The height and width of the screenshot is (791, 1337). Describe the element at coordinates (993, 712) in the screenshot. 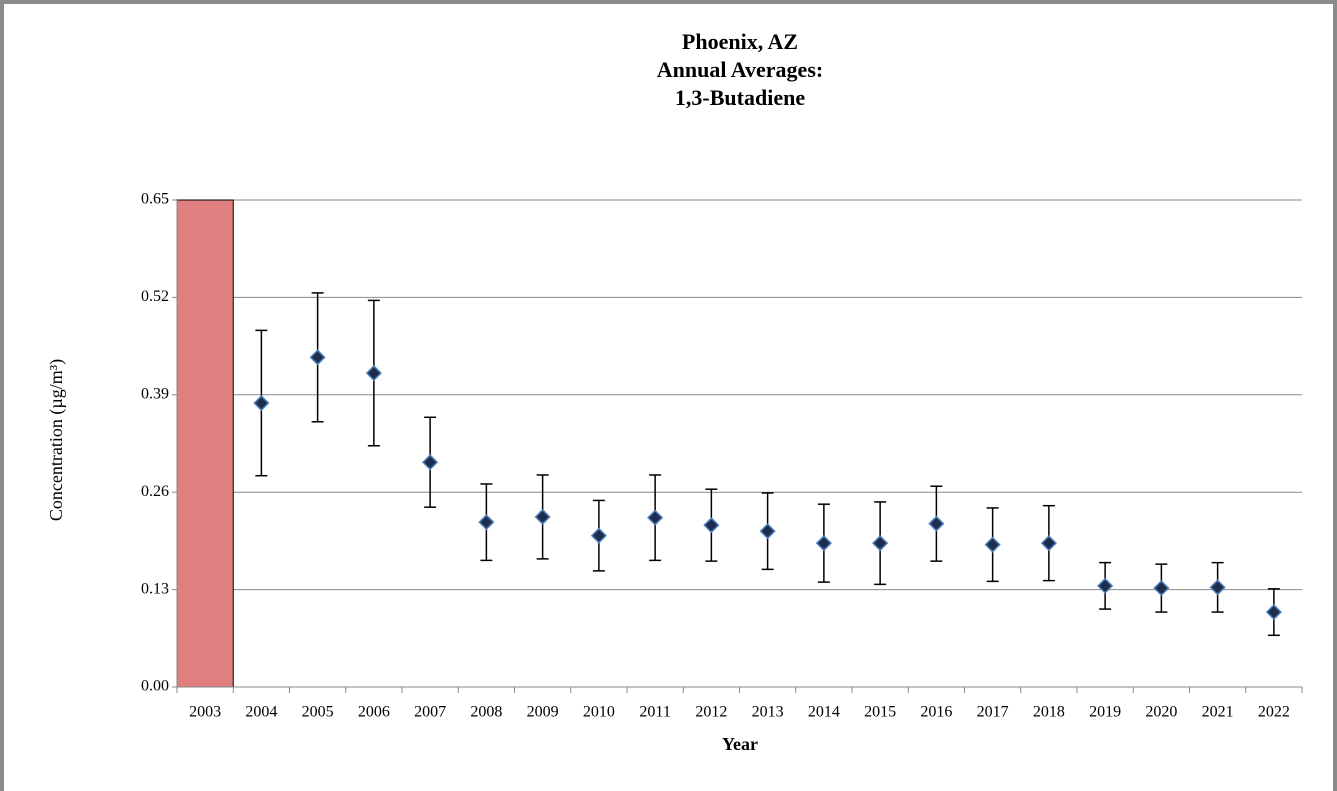

I see `x-tick-label: 2017` at that location.